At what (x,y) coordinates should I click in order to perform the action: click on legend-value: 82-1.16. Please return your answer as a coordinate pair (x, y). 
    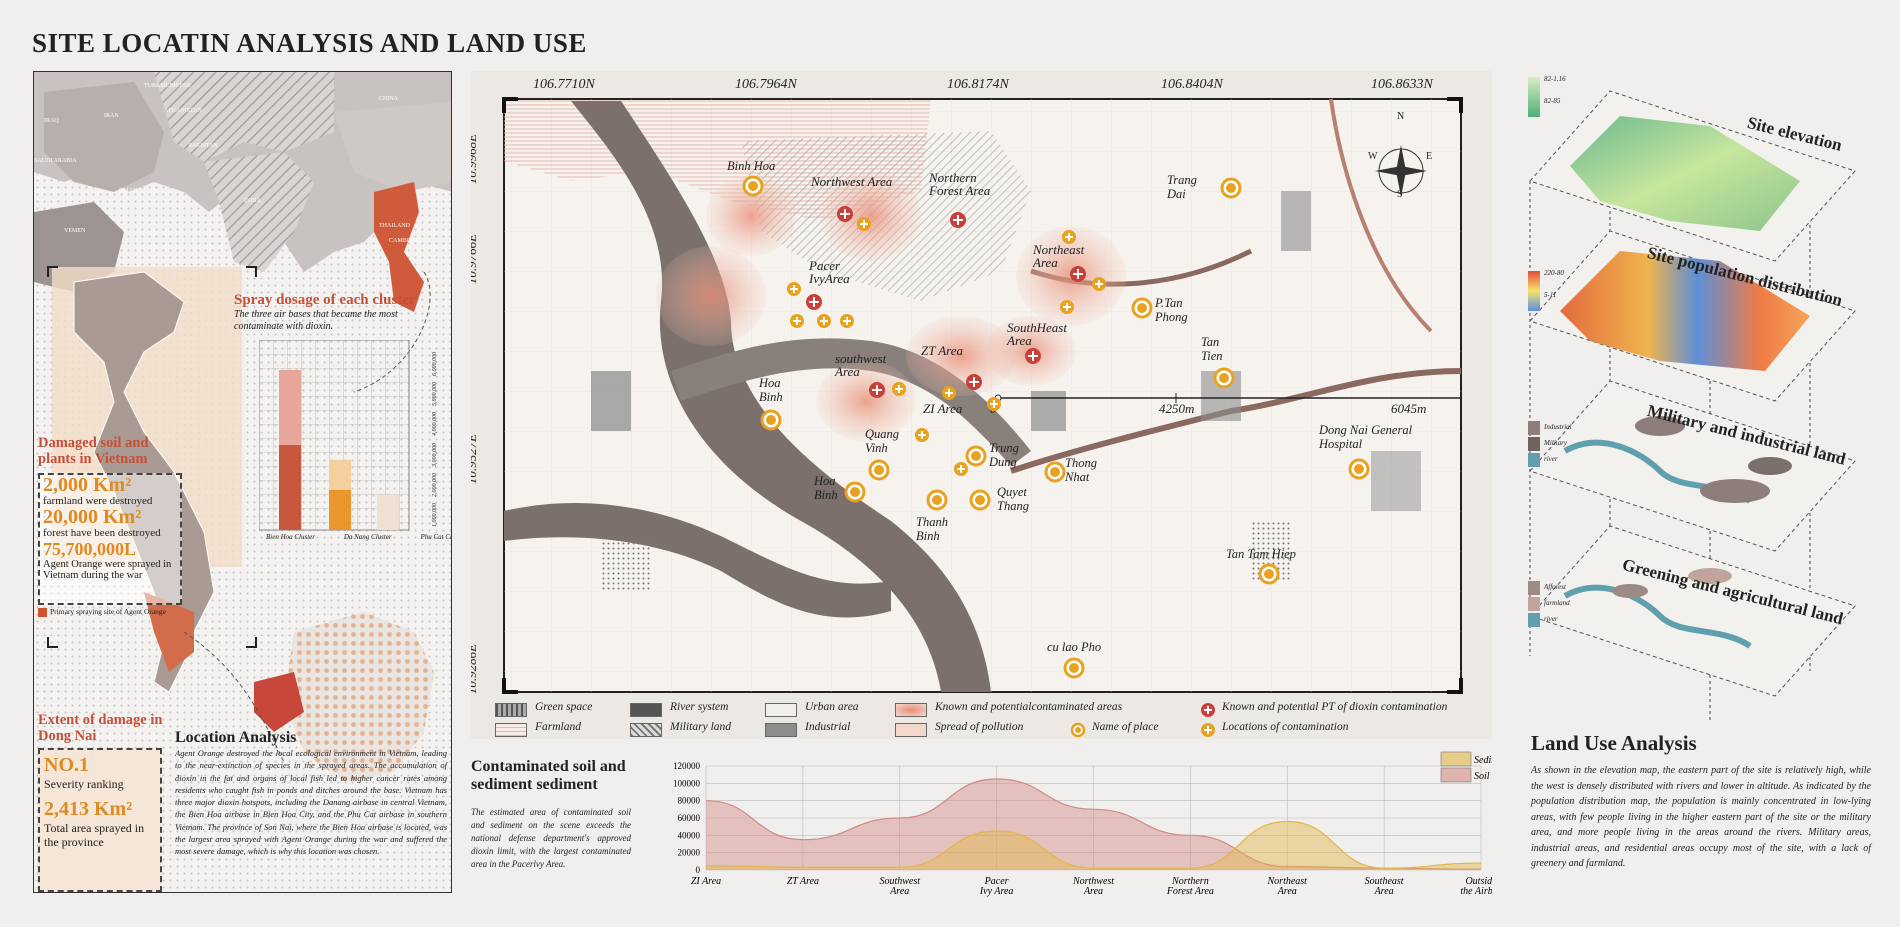
    Looking at the image, I should click on (1555, 79).